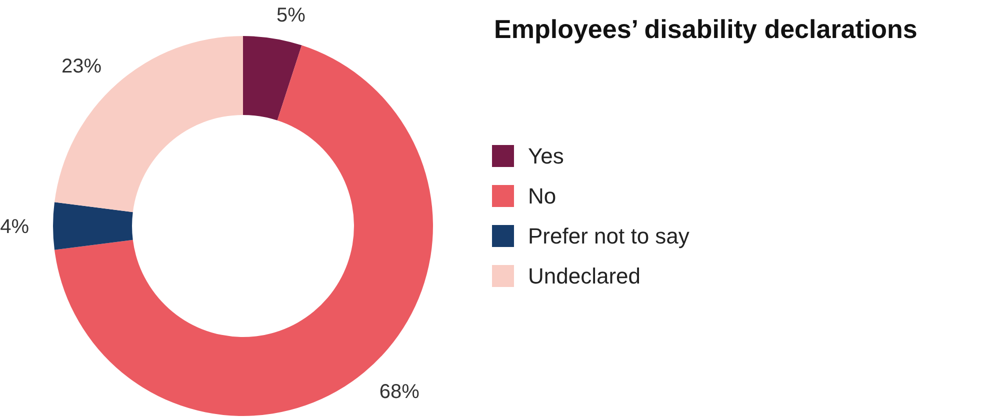 The width and height of the screenshot is (1000, 418). I want to click on data-label: 4%, so click(15, 227).